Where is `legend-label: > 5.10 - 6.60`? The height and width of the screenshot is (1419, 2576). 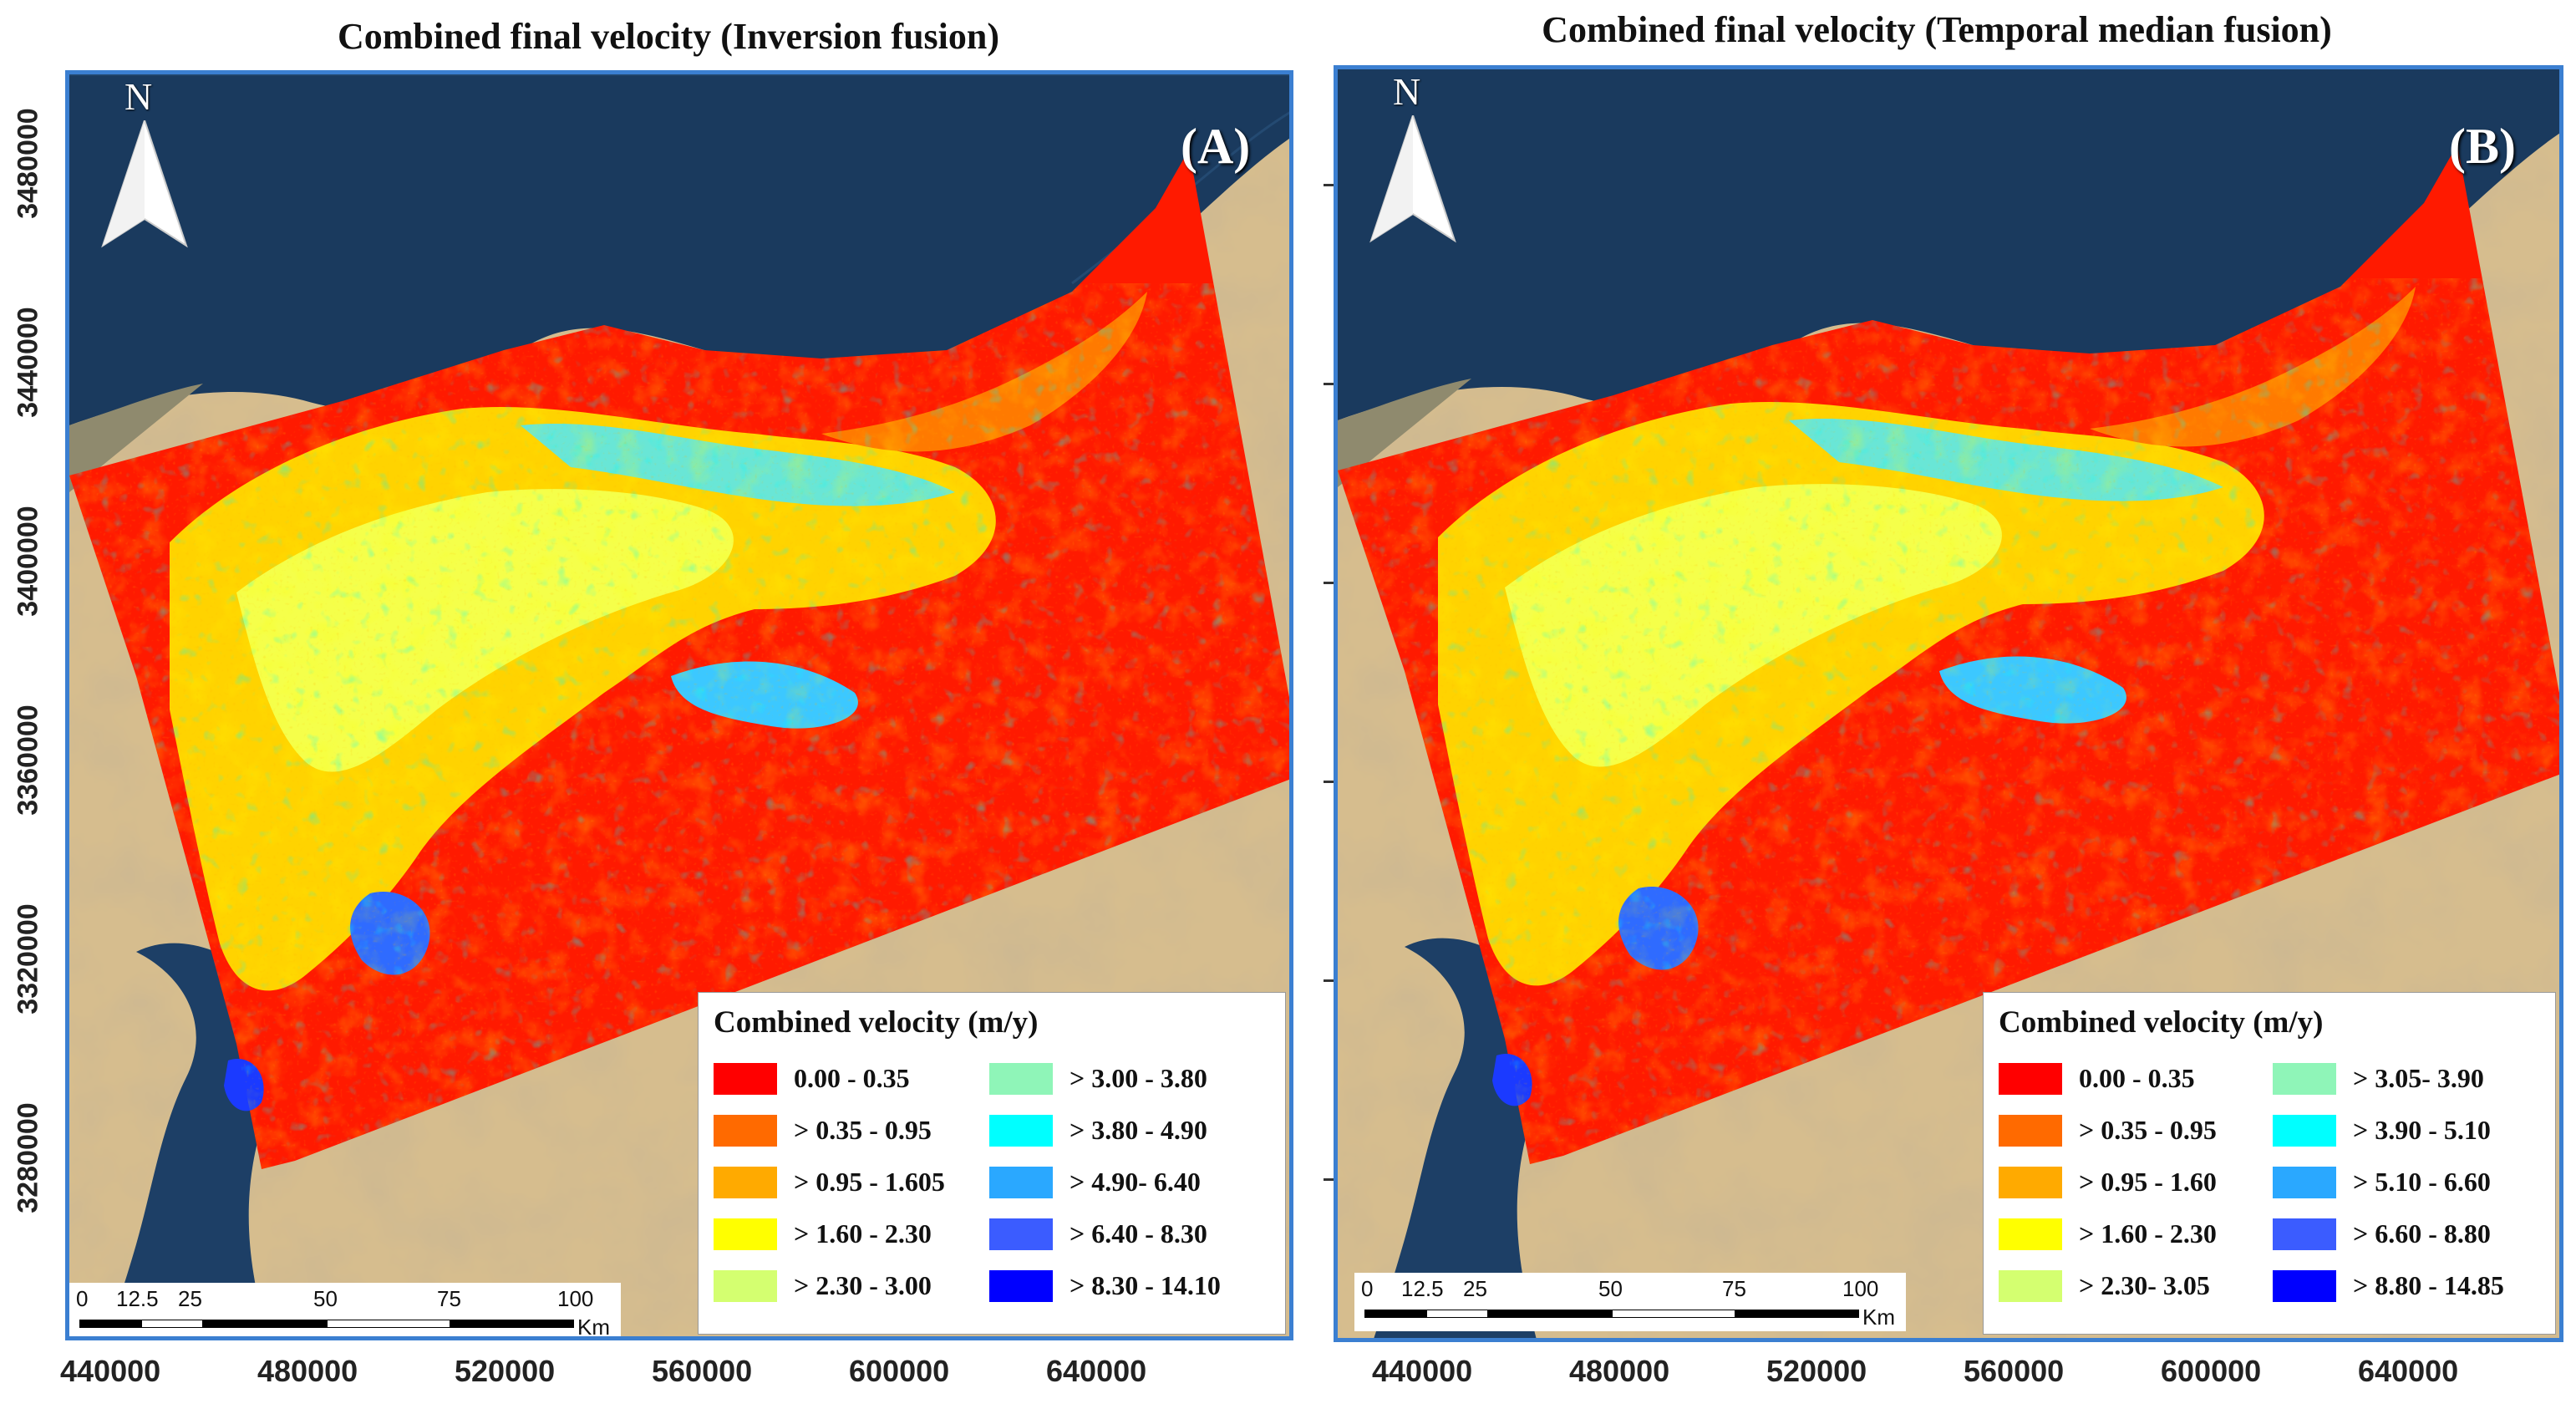
legend-label: > 5.10 - 6.60 is located at coordinates (2422, 1182).